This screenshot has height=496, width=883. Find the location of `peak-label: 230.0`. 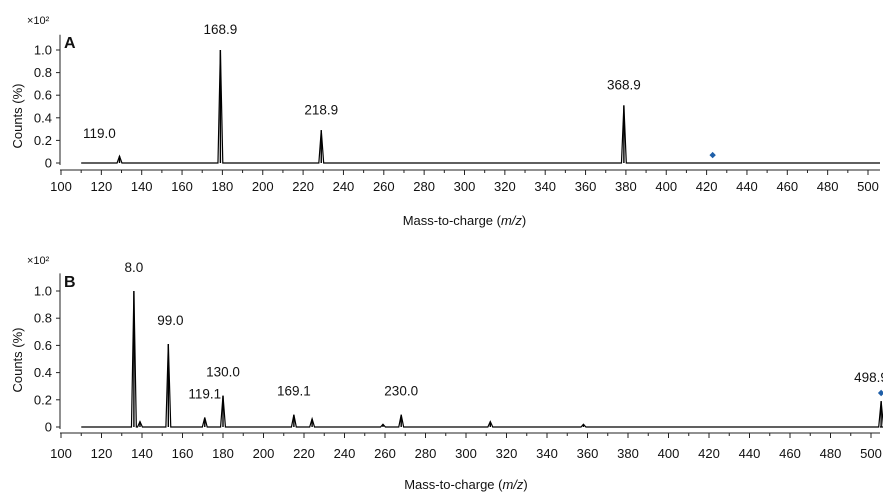

peak-label: 230.0 is located at coordinates (401, 391).